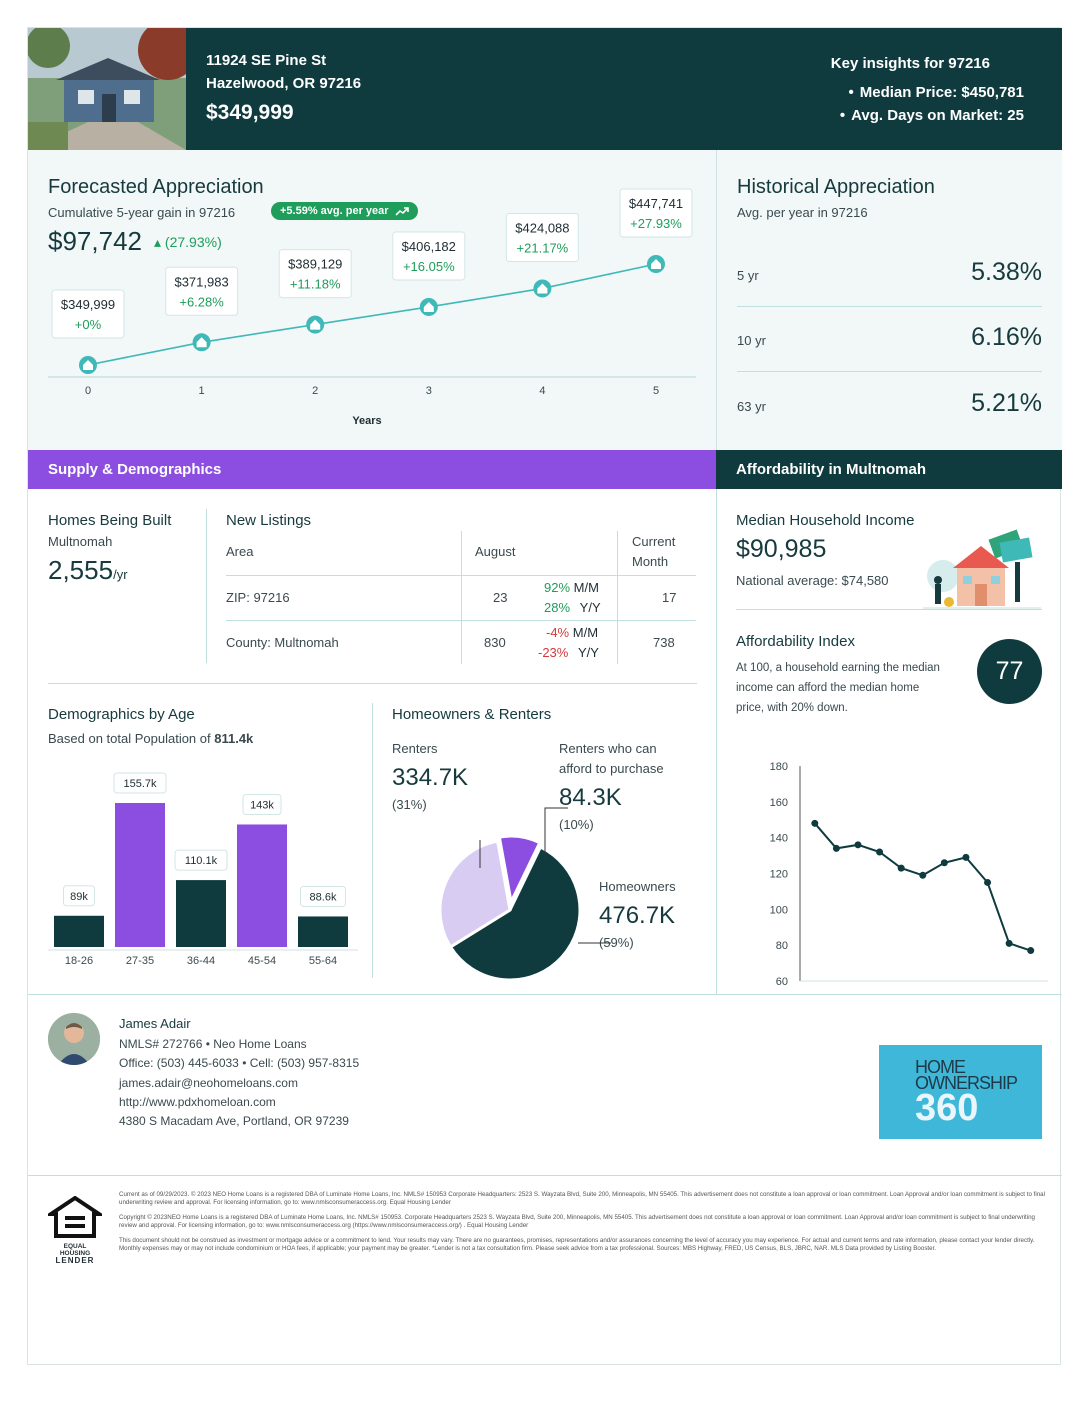 Image resolution: width=1088 pixels, height=1408 pixels. I want to click on logo-line1: HOME, so click(940, 1067).